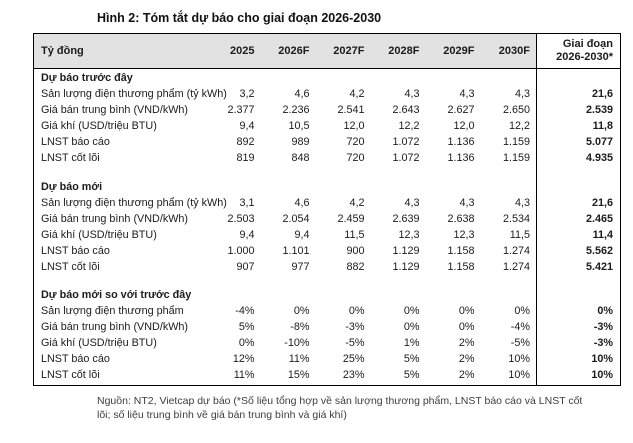  Describe the element at coordinates (116, 295) in the screenshot. I see `section-heading: Dự báo mới so với trước đây` at that location.